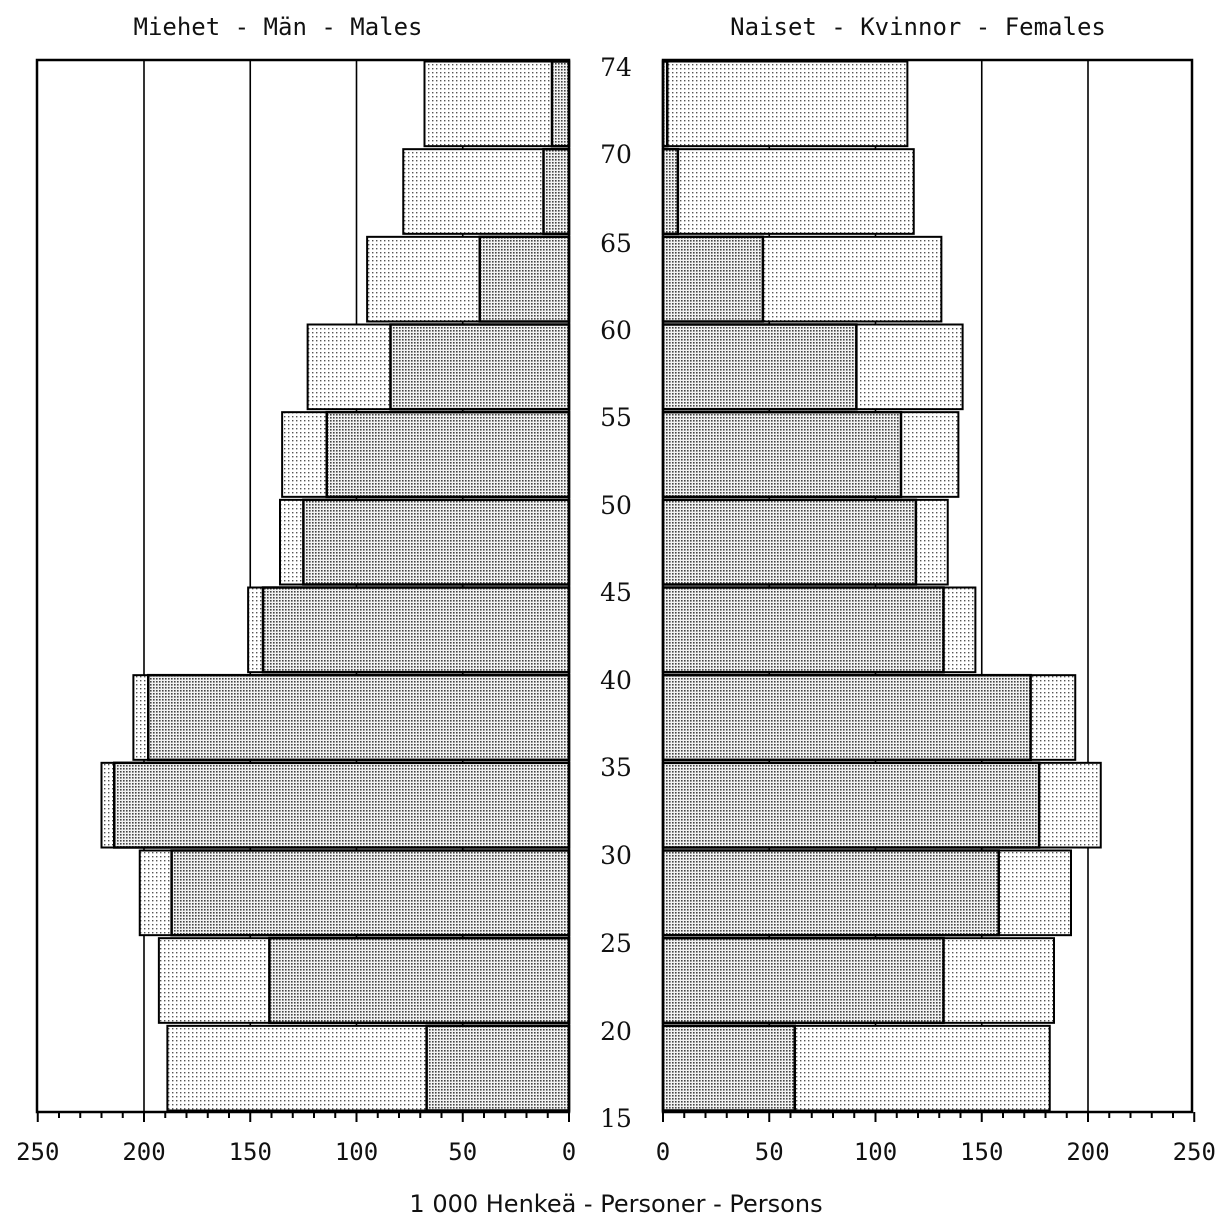 The width and height of the screenshot is (1223, 1225). What do you see at coordinates (616, 505) in the screenshot?
I see `age-tick-50: 50` at bounding box center [616, 505].